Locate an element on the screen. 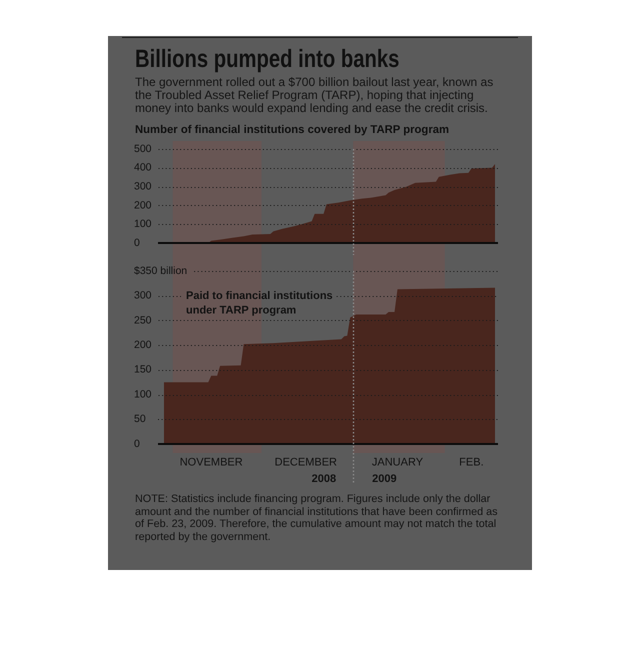 Image resolution: width=638 pixels, height=664 pixels. chart-title: Billions pumped into banks is located at coordinates (267, 59).